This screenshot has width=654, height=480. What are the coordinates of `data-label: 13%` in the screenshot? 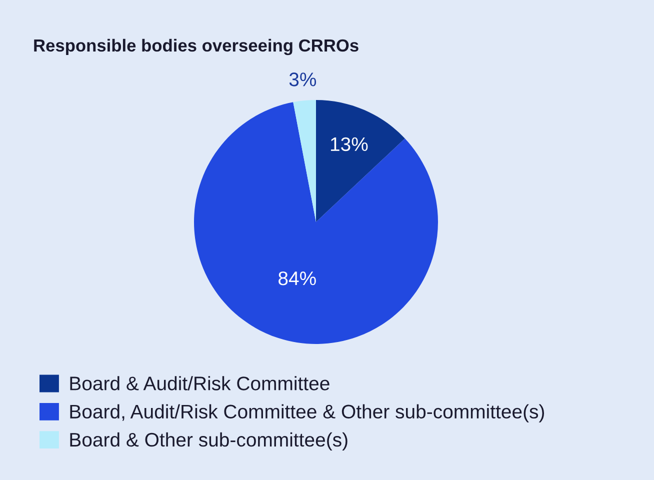 It's located at (349, 144).